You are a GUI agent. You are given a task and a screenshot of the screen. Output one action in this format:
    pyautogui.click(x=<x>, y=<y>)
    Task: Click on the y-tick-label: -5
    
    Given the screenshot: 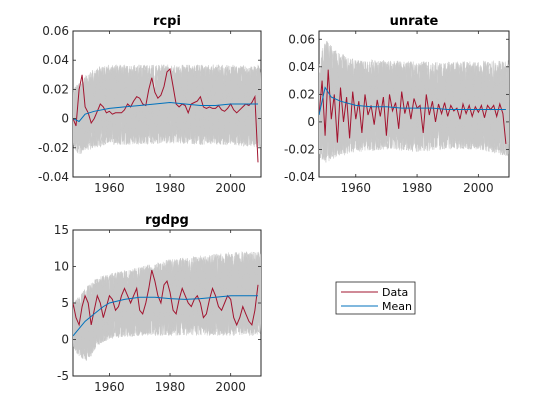 What is the action you would take?
    pyautogui.click(x=63, y=376)
    